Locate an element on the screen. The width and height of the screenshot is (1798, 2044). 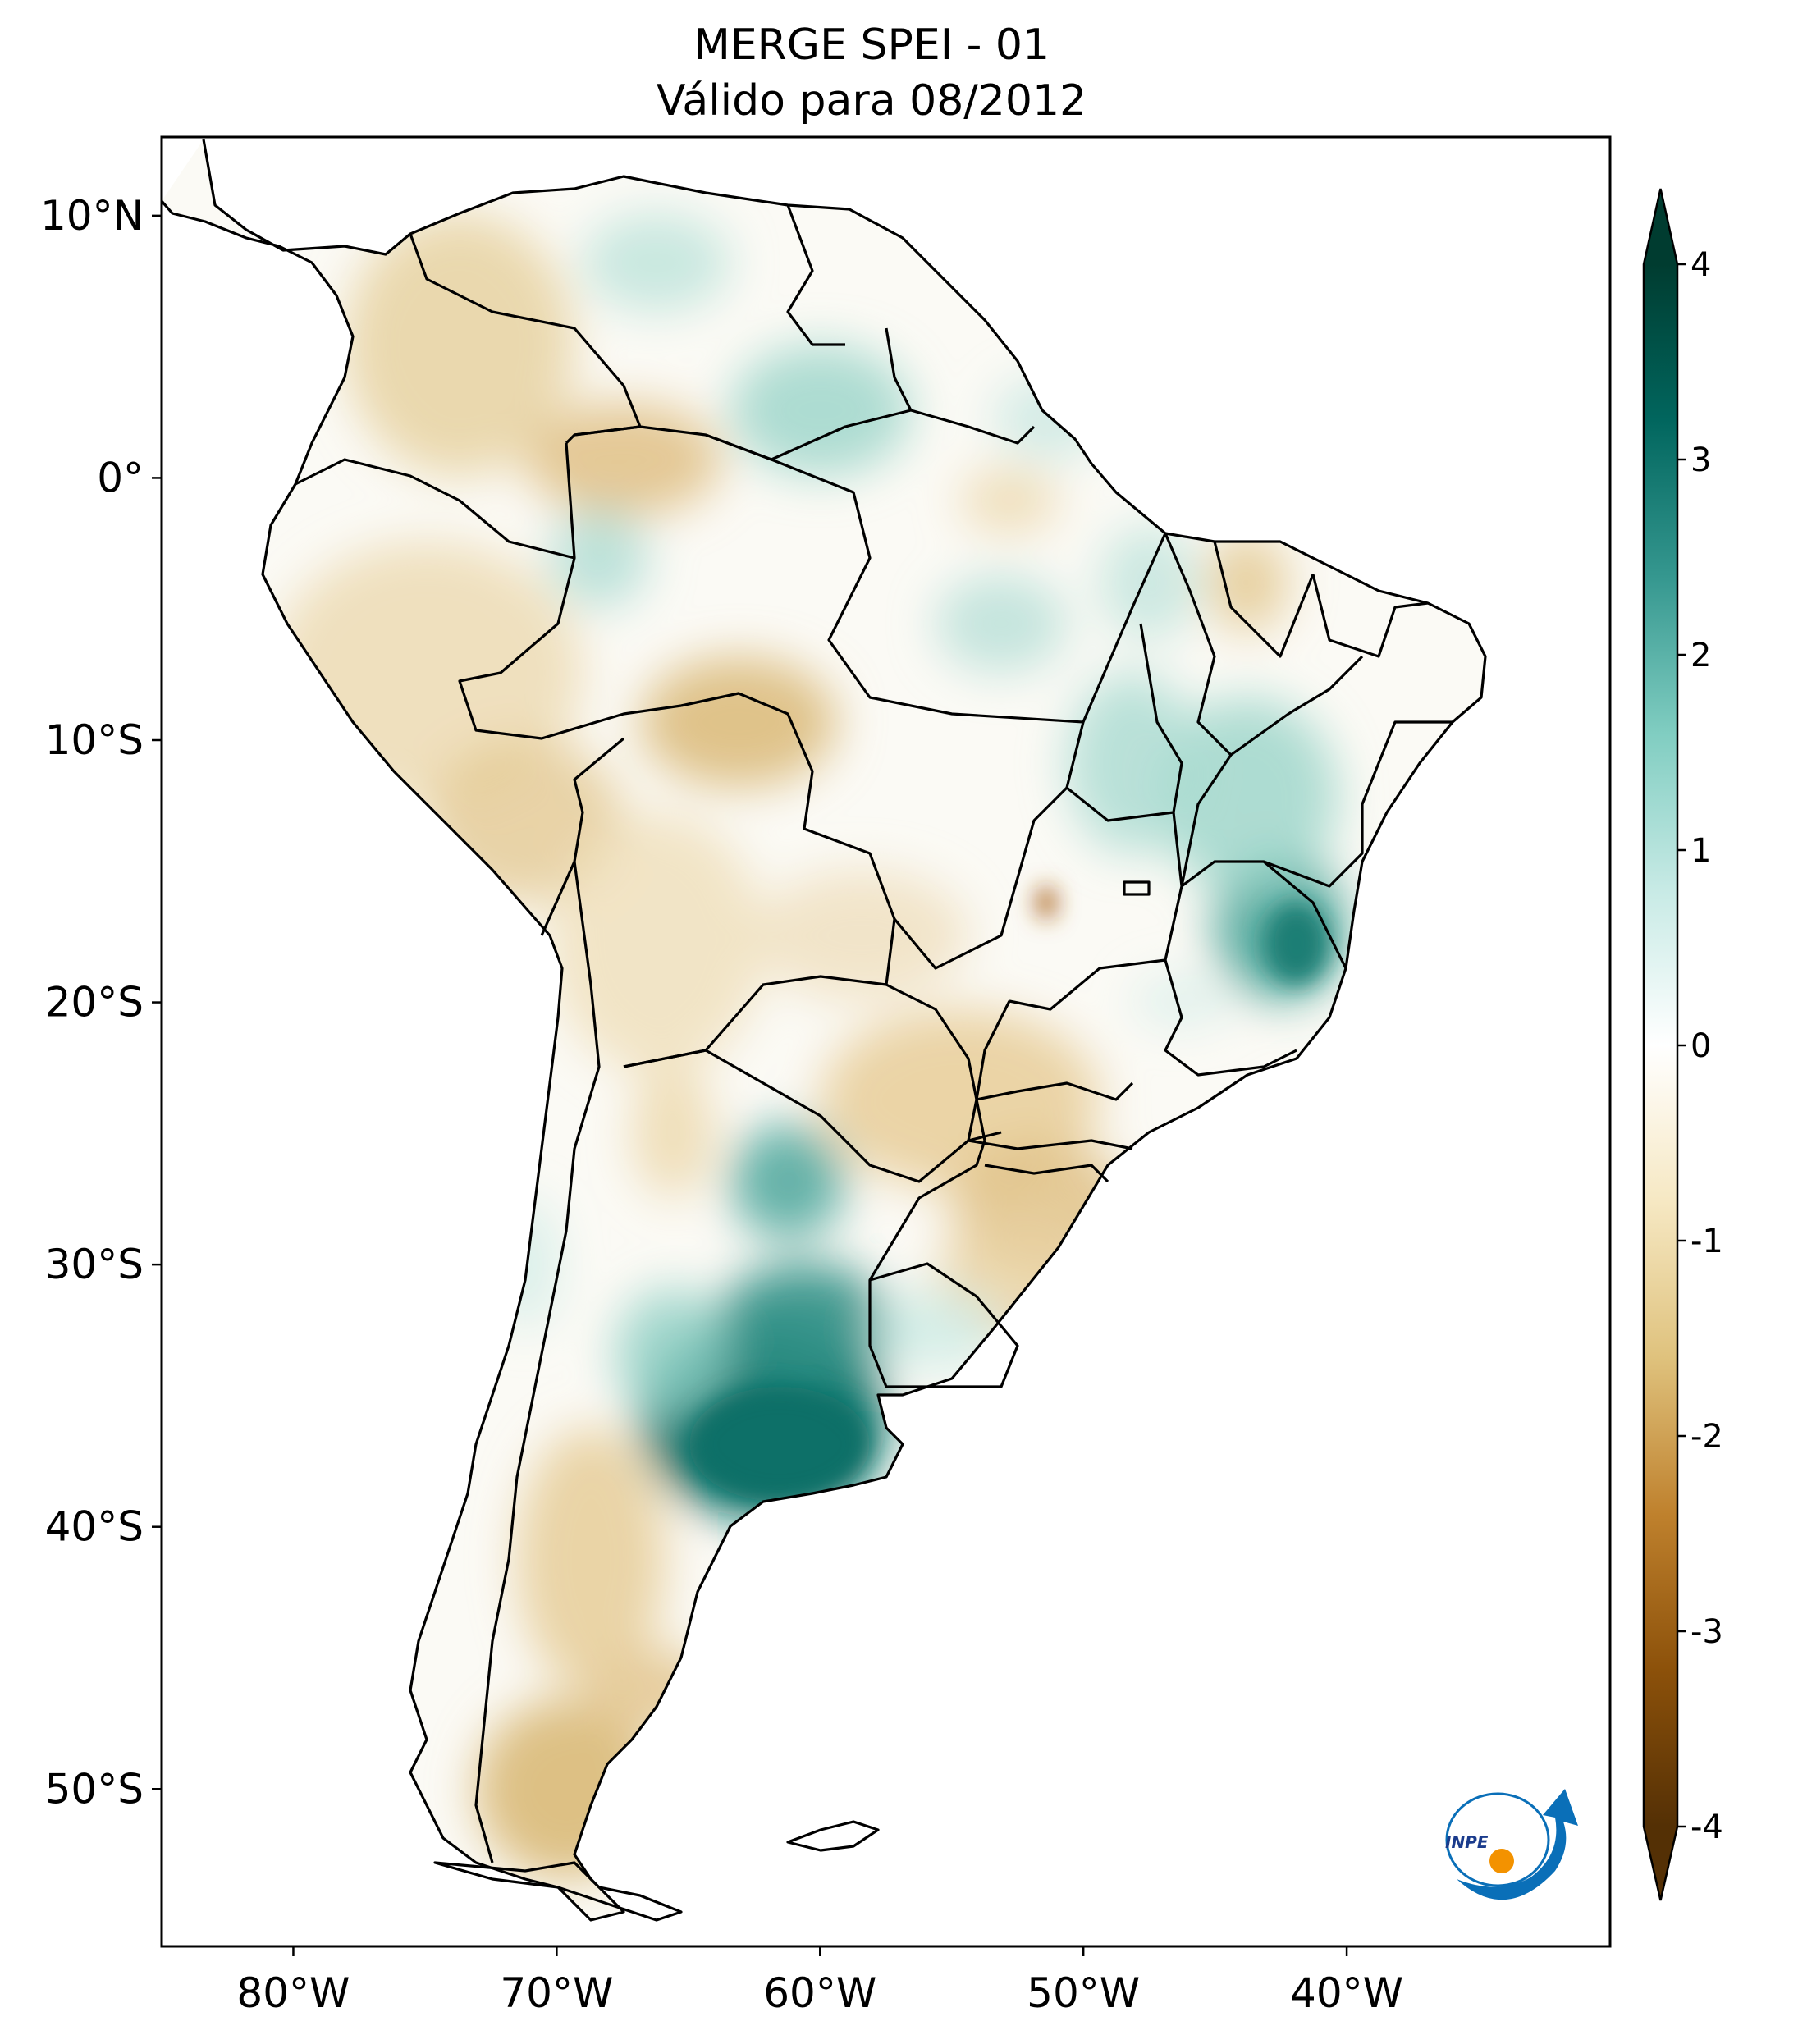
falkland-islands is located at coordinates (833, 1836).